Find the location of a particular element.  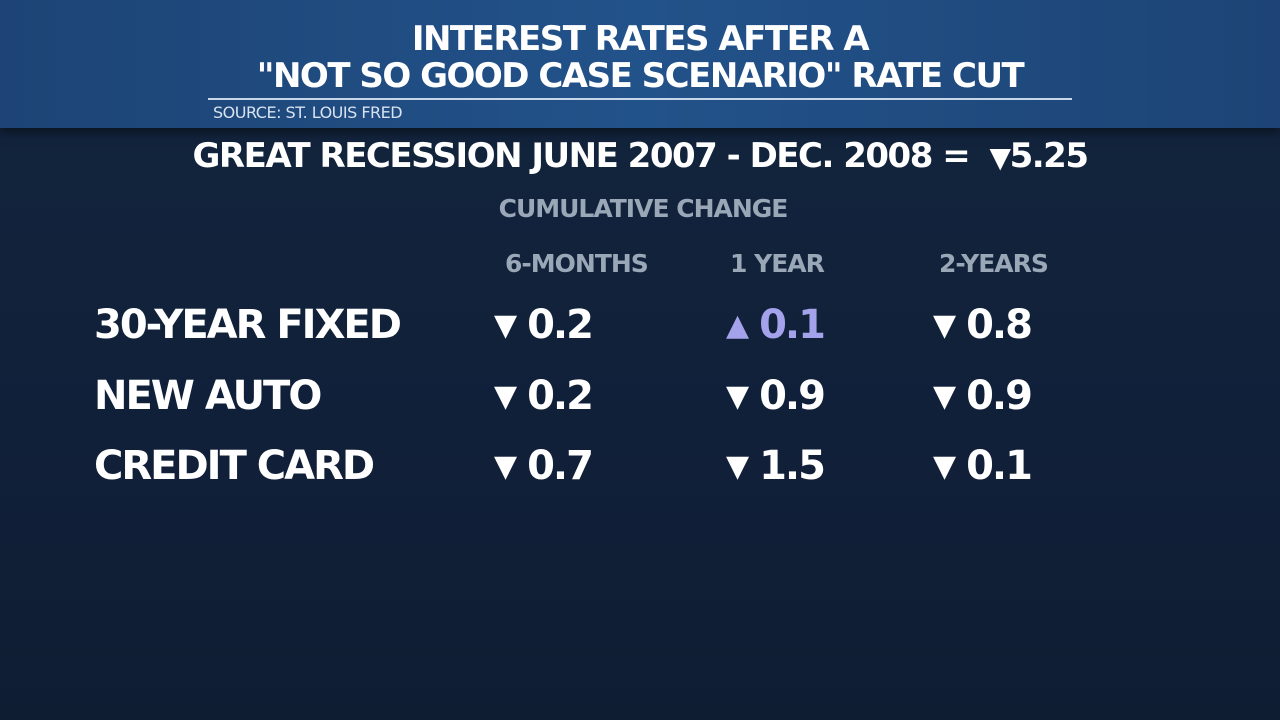

title-line-1: INTEREST RATES AFTER A is located at coordinates (640, 39).